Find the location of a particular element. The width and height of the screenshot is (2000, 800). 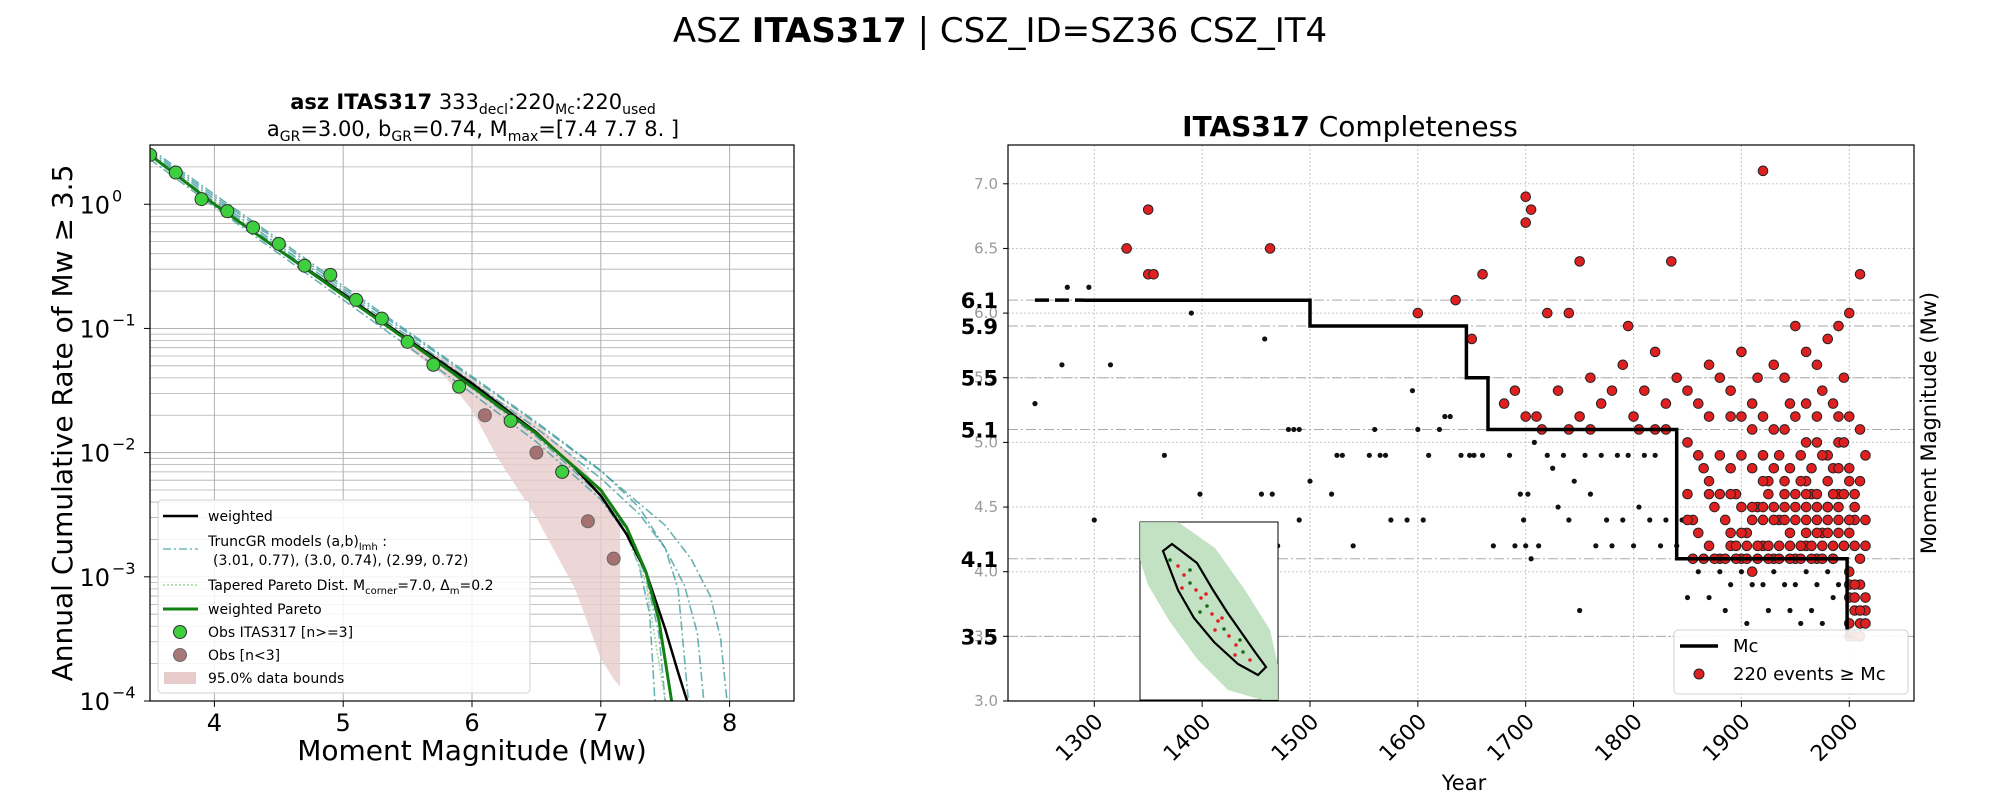

mc-level-label: 6.1 is located at coordinates (979, 301).